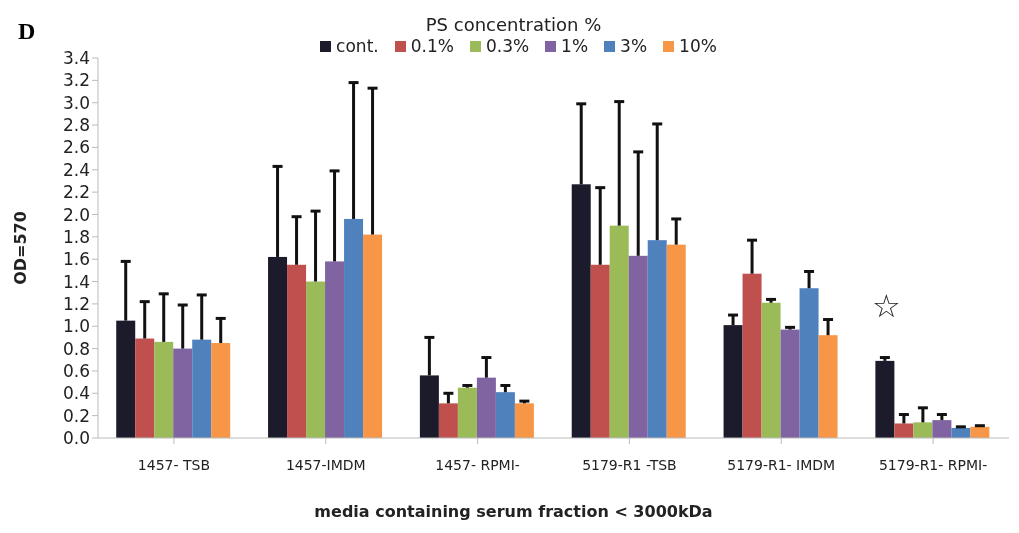  What do you see at coordinates (886, 306) in the screenshot?
I see `annotation: ☆` at bounding box center [886, 306].